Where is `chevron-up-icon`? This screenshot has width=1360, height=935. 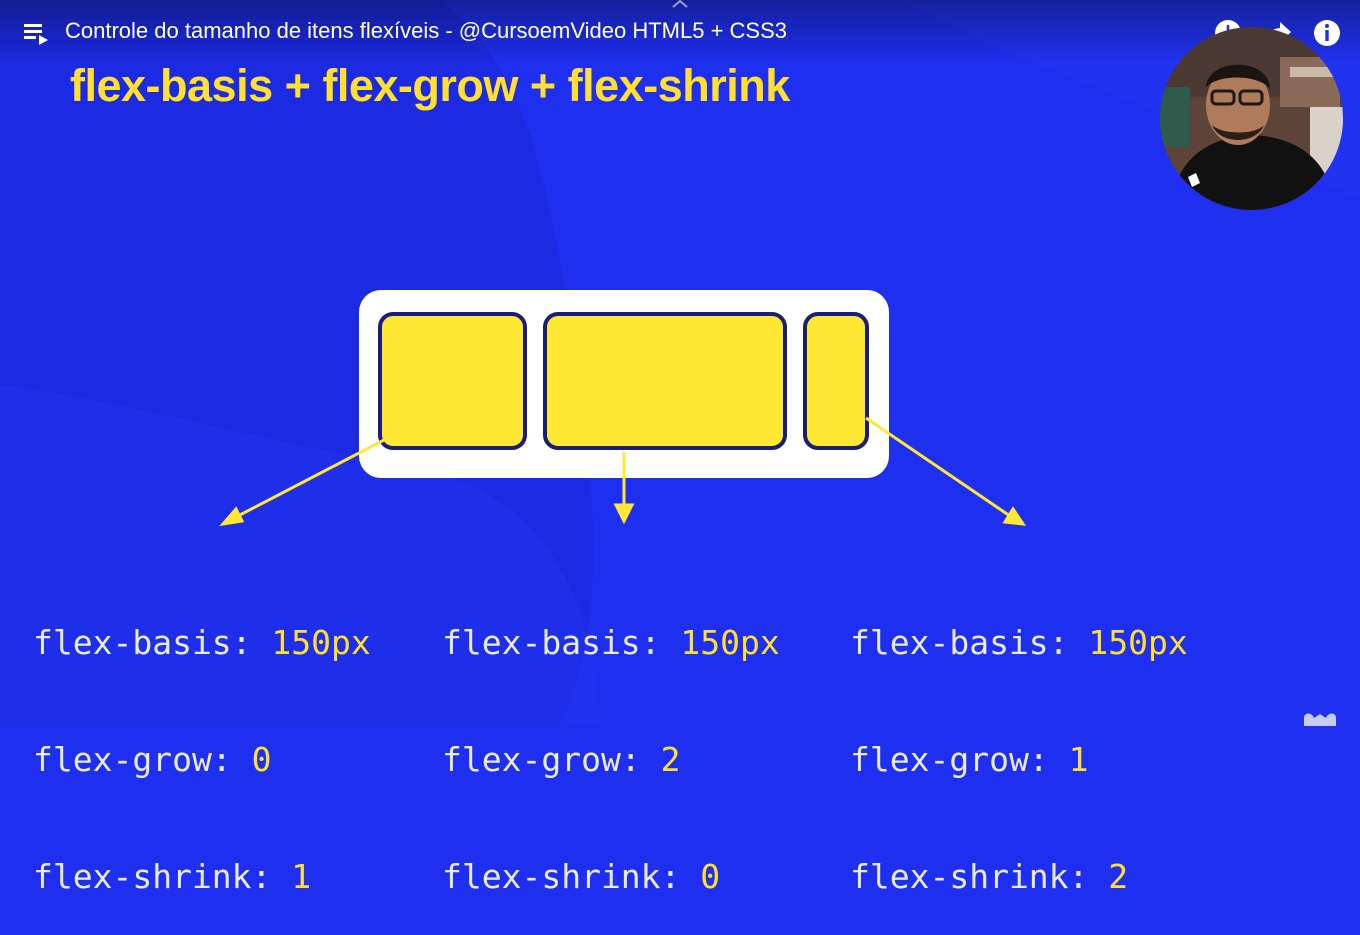
chevron-up-icon is located at coordinates (680, 4).